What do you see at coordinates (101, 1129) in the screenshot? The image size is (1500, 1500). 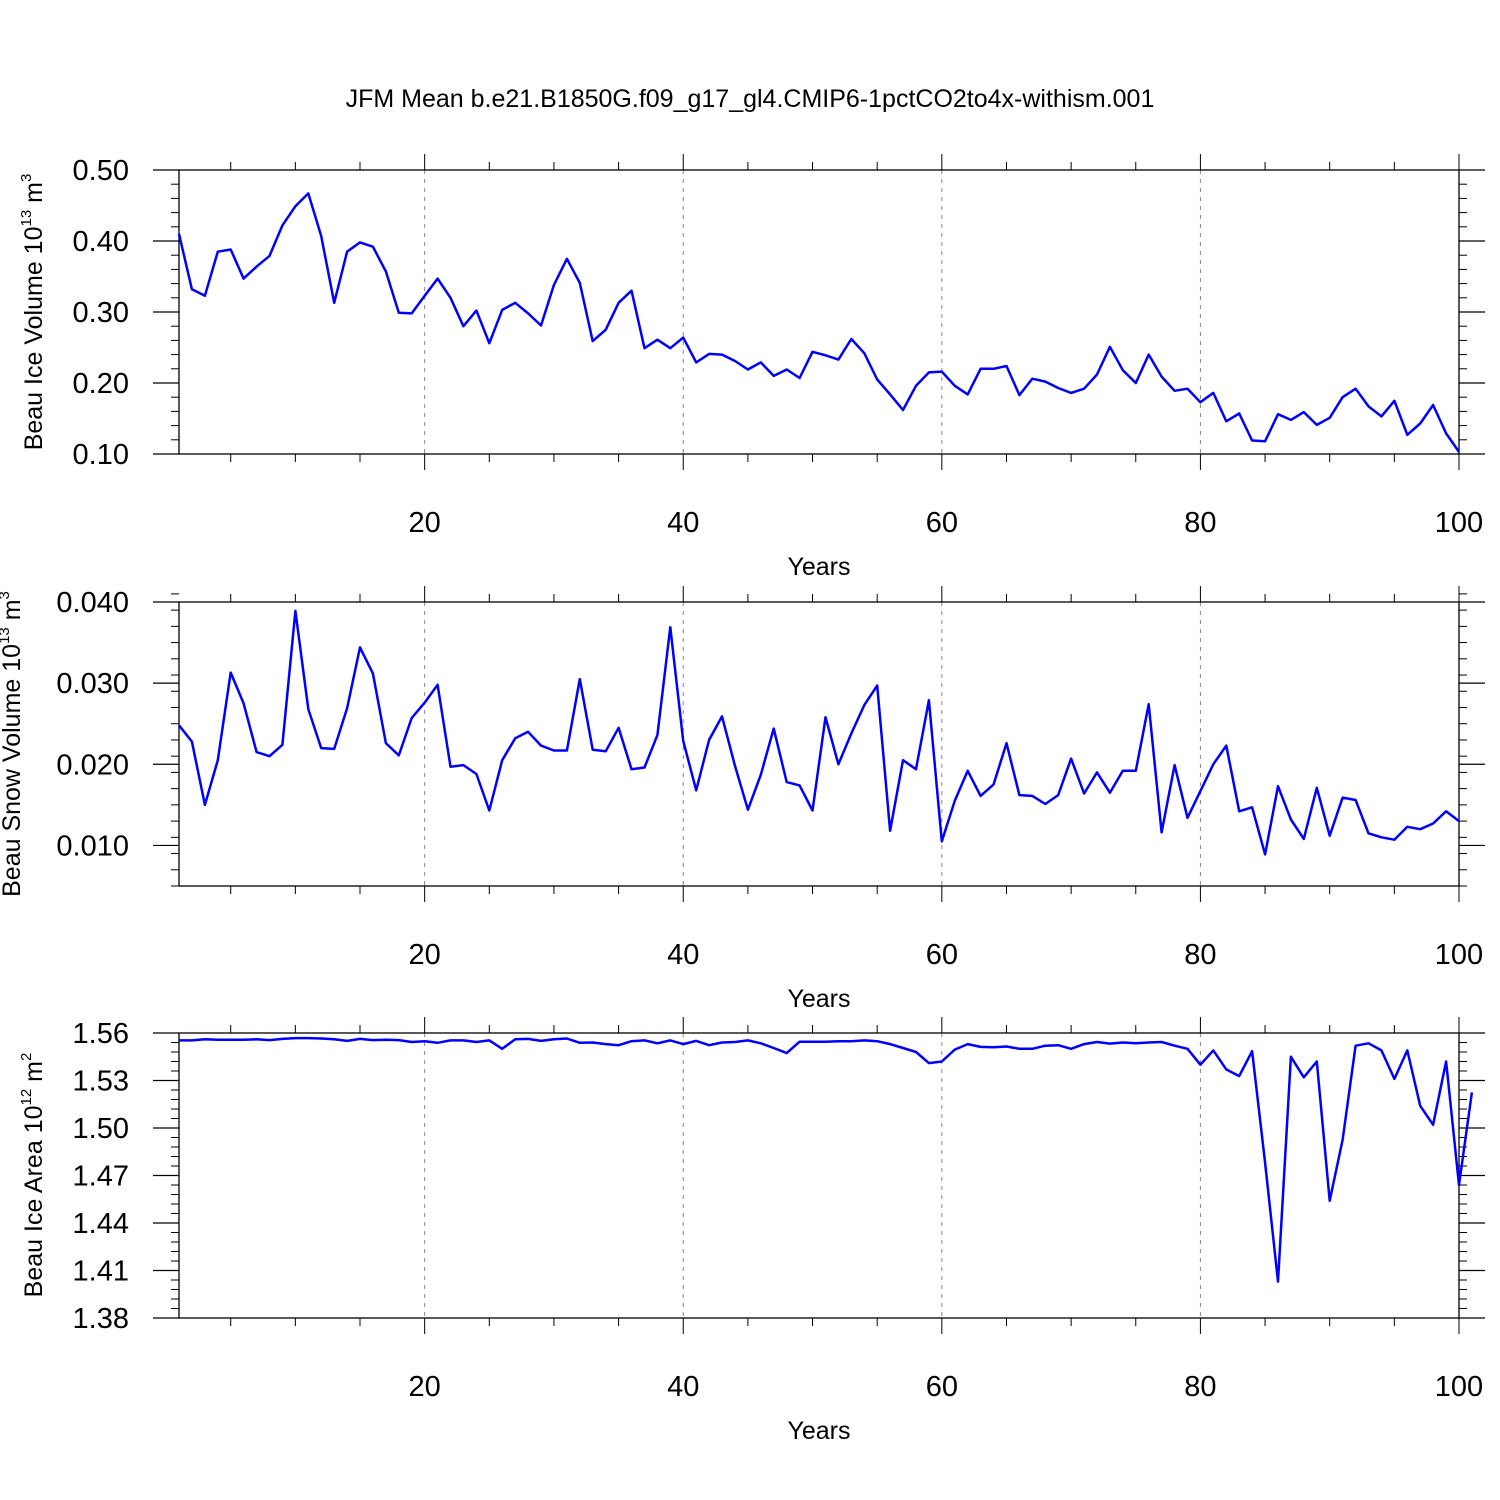 I see `y-tick-label: 1.50` at bounding box center [101, 1129].